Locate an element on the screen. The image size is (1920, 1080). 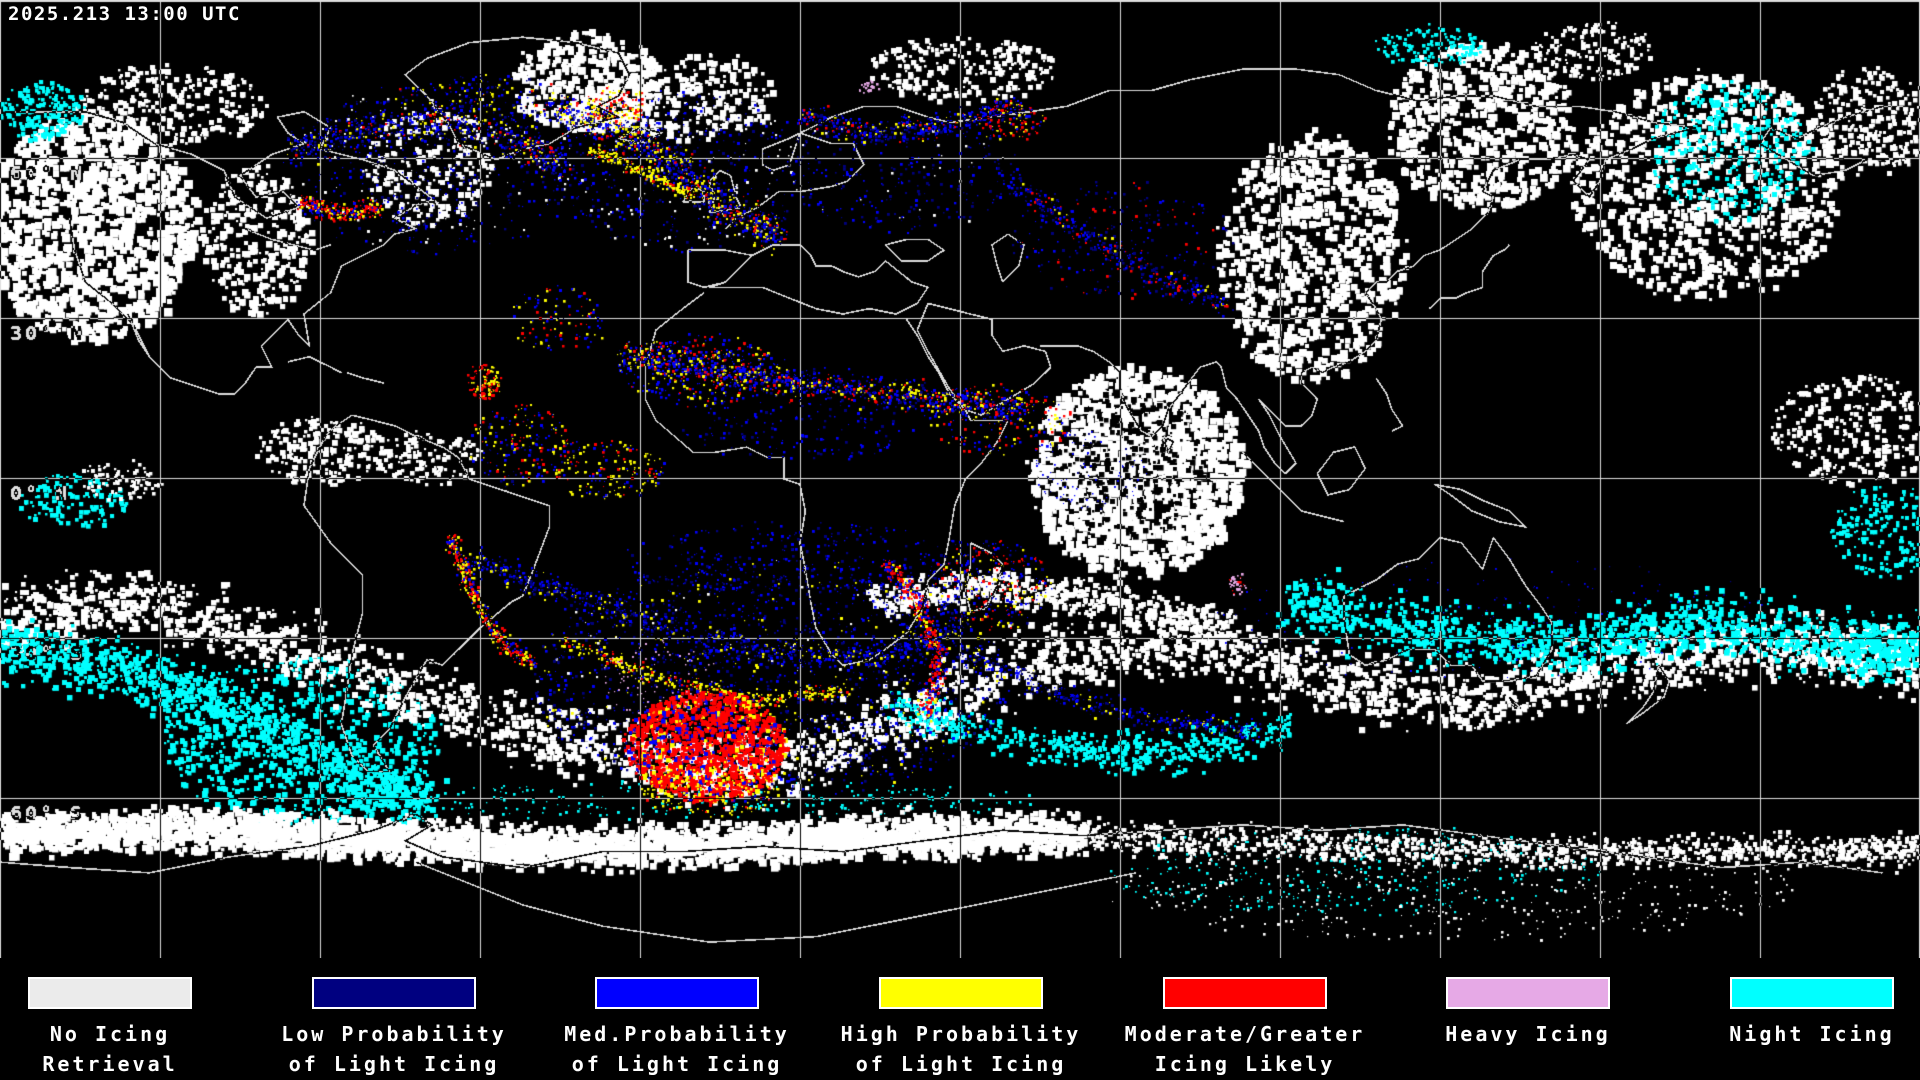
legend-label-line: Night Icing is located at coordinates (1812, 1034).